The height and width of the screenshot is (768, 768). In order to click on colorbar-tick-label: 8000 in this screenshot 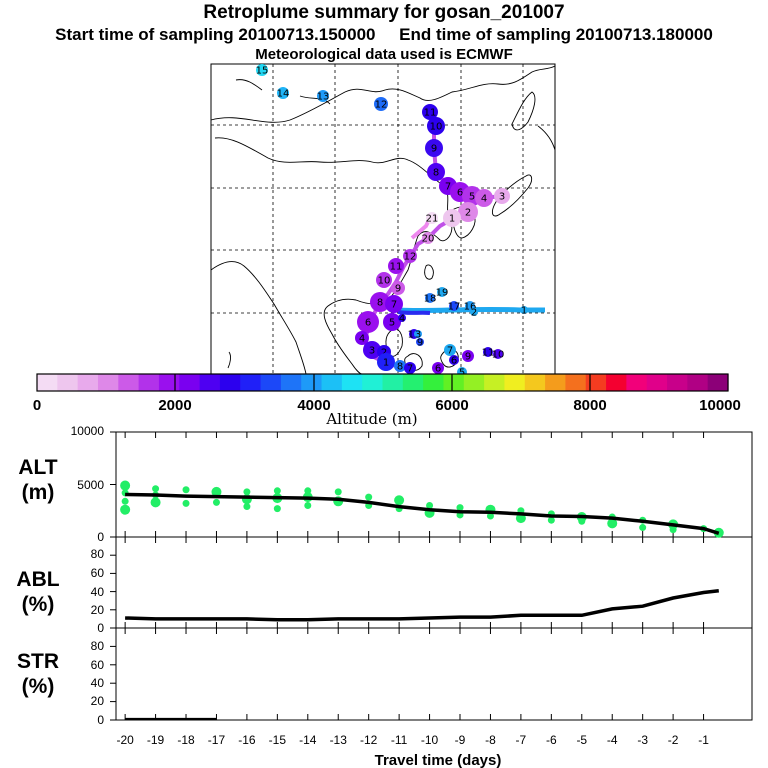, I will do `click(589, 405)`.